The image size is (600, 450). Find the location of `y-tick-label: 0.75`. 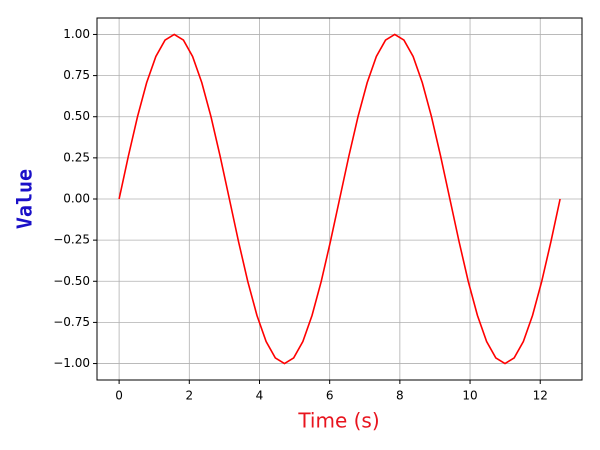

y-tick-label: 0.75 is located at coordinates (76, 75).